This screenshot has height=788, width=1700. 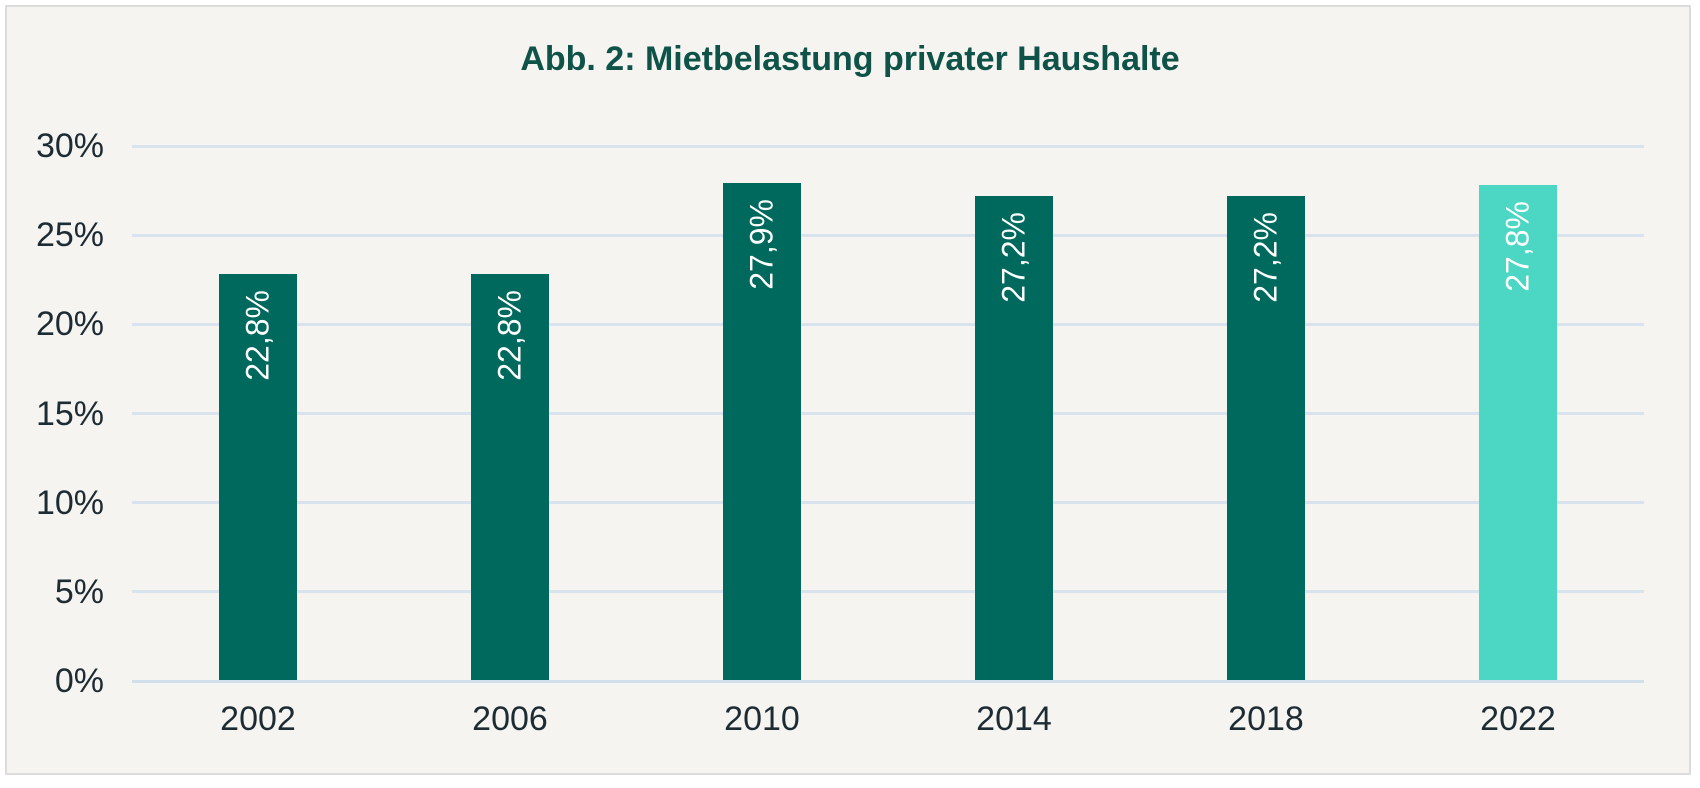 I want to click on bar-value-label: 27,8%, so click(x=1517, y=246).